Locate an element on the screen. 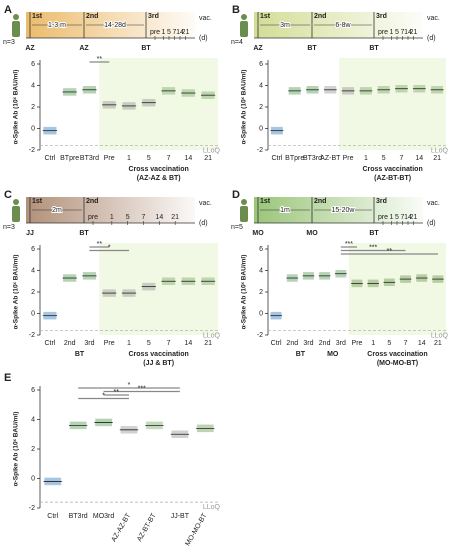  interval-label: 2m is located at coordinates (57, 210).